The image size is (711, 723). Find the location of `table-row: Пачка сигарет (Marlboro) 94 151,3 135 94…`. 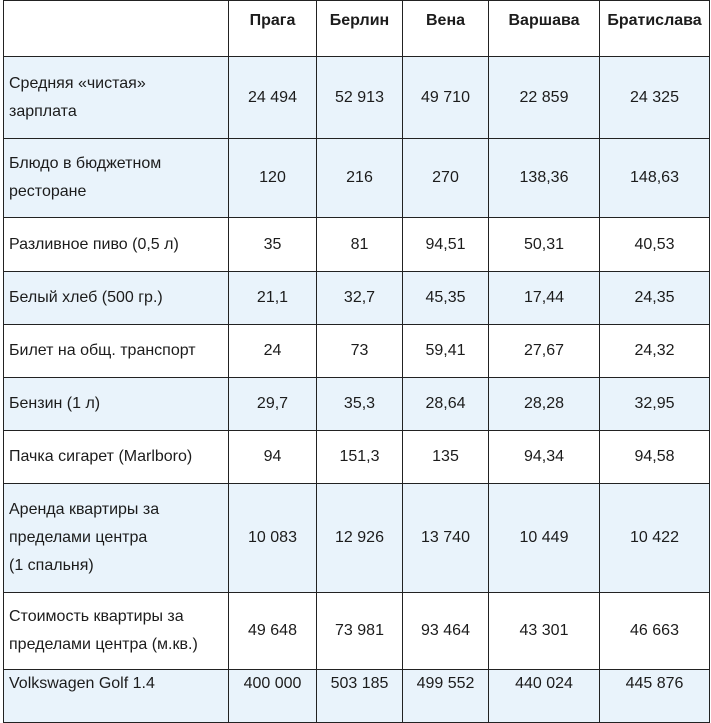

table-row: Пачка сигарет (Marlboro) 94 151,3 135 94… is located at coordinates (356, 457).